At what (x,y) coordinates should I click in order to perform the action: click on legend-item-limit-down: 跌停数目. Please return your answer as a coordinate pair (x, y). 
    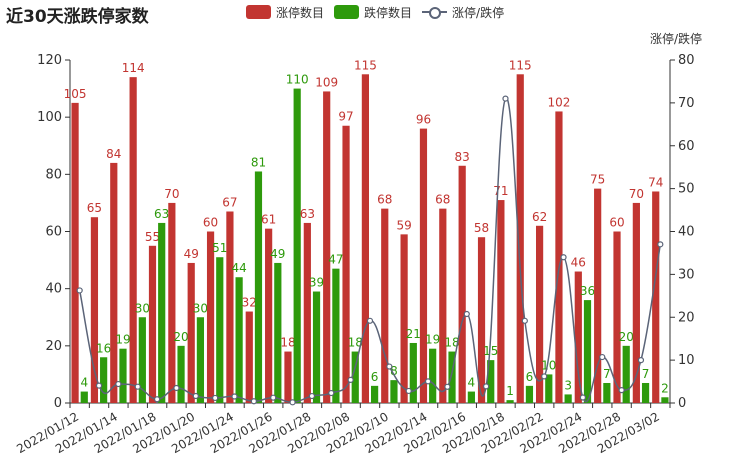
    Looking at the image, I should click on (373, 12).